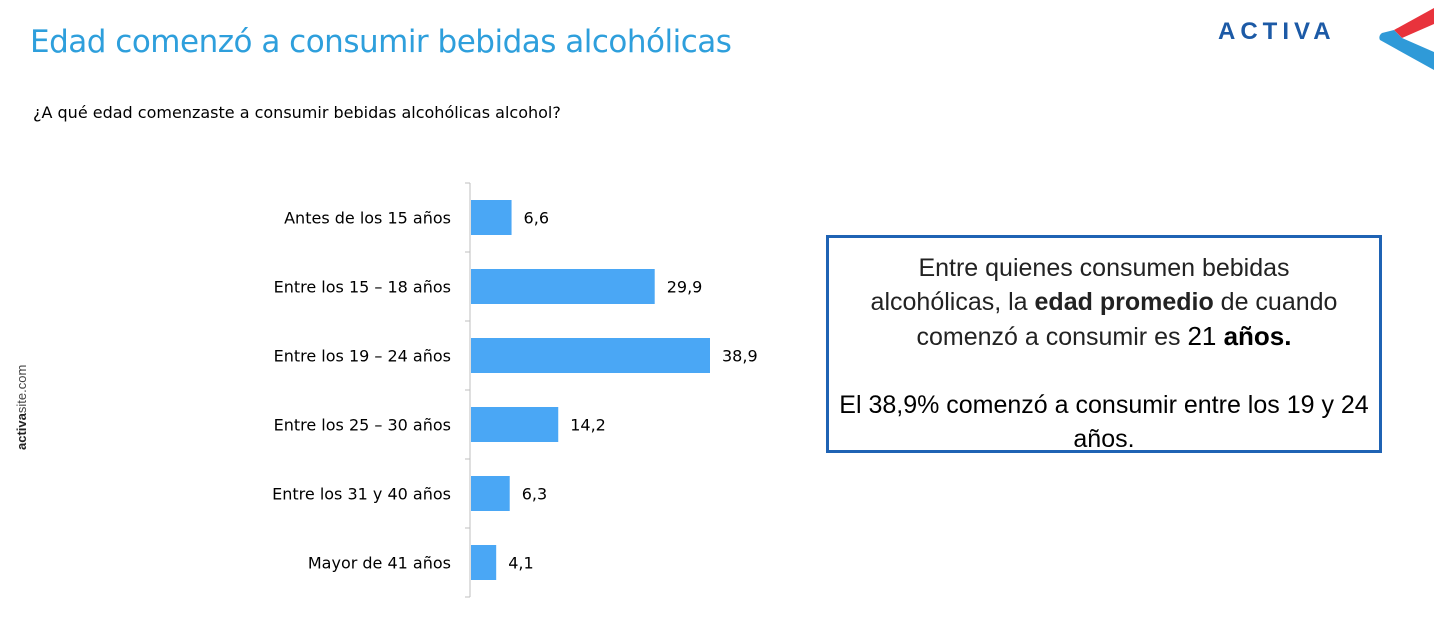 This screenshot has width=1434, height=638. Describe the element at coordinates (520, 563) in the screenshot. I see `data-label: 4,1` at that location.